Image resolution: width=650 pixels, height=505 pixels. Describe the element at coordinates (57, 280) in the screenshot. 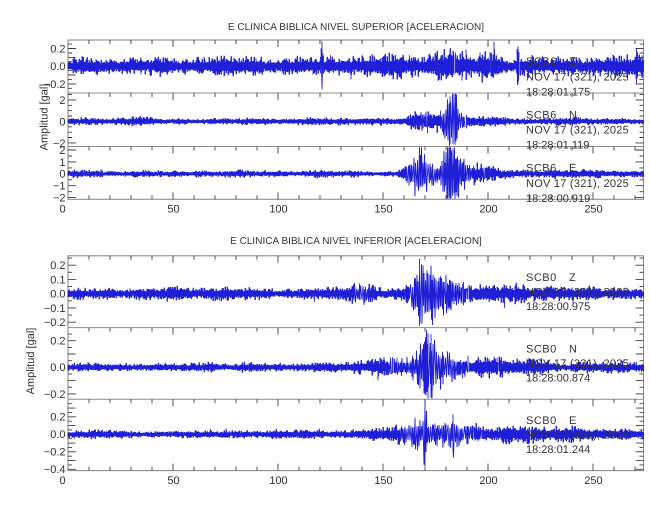

I see `svg-text: 0.1` at that location.